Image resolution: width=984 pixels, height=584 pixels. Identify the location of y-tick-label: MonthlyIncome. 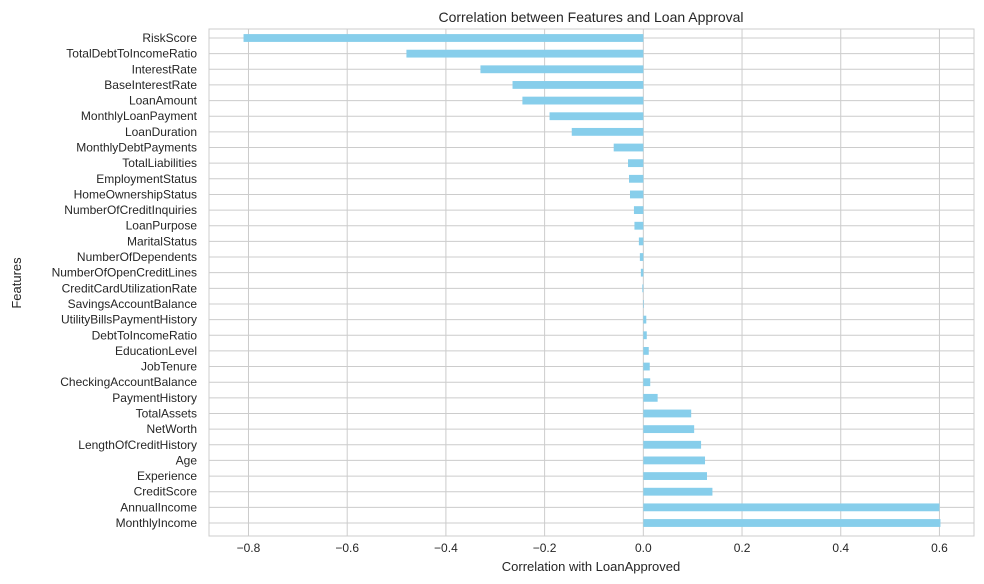
(157, 523).